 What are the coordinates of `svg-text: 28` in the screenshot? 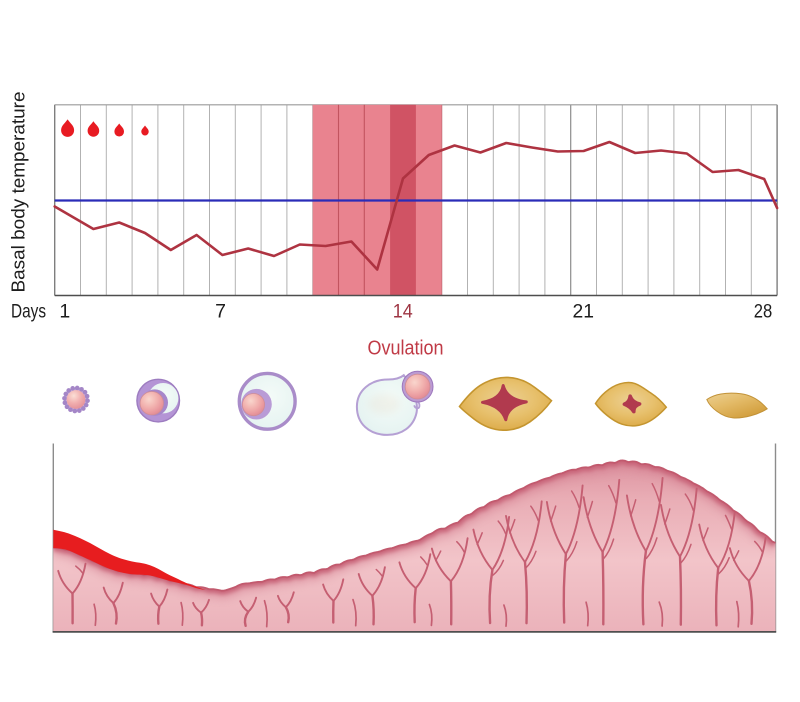 It's located at (763, 312).